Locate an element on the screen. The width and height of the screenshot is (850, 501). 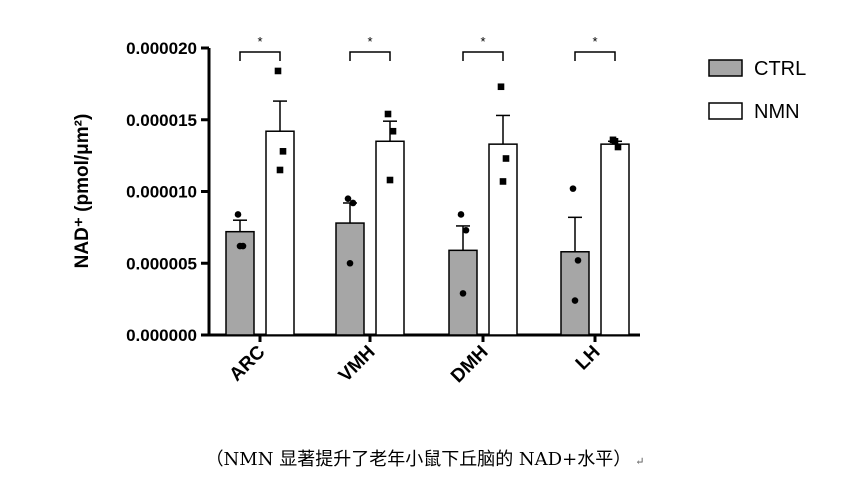
y-axis: 0.000000 0.000005 0.000010 0.000015 0.000020 is located at coordinates (168, 192).